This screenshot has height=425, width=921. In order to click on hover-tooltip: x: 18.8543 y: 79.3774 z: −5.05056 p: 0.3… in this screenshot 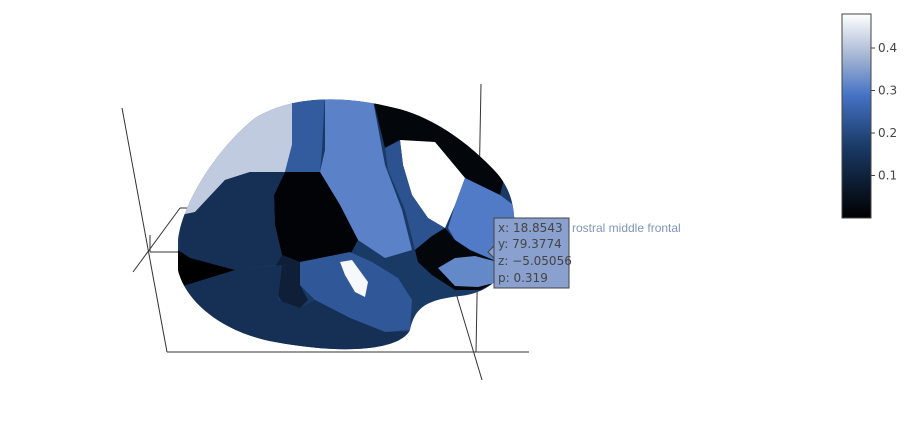, I will do `click(584, 253)`.